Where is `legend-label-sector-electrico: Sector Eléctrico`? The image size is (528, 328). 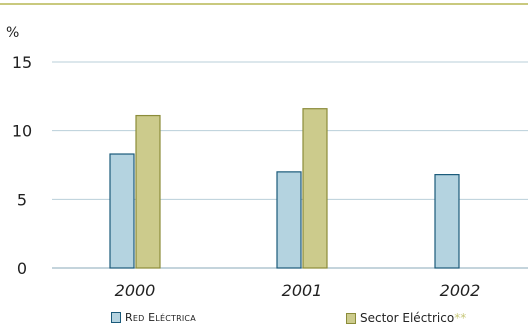 legend-label-sector-electrico: Sector Eléctrico is located at coordinates (407, 318).